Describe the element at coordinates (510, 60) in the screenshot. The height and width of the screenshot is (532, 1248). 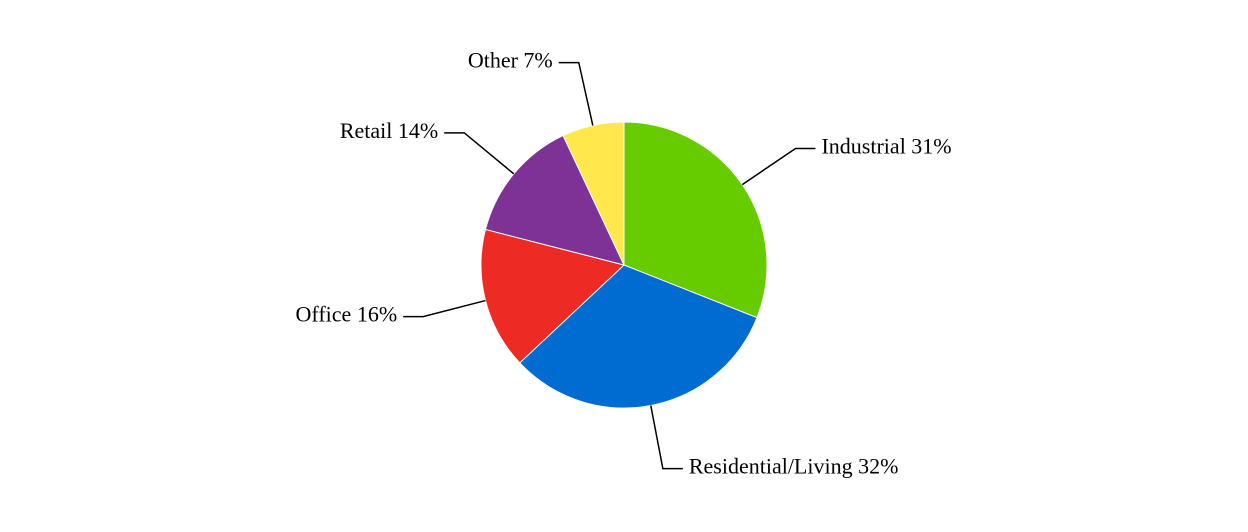
I see `slice-label: Other 7%` at that location.